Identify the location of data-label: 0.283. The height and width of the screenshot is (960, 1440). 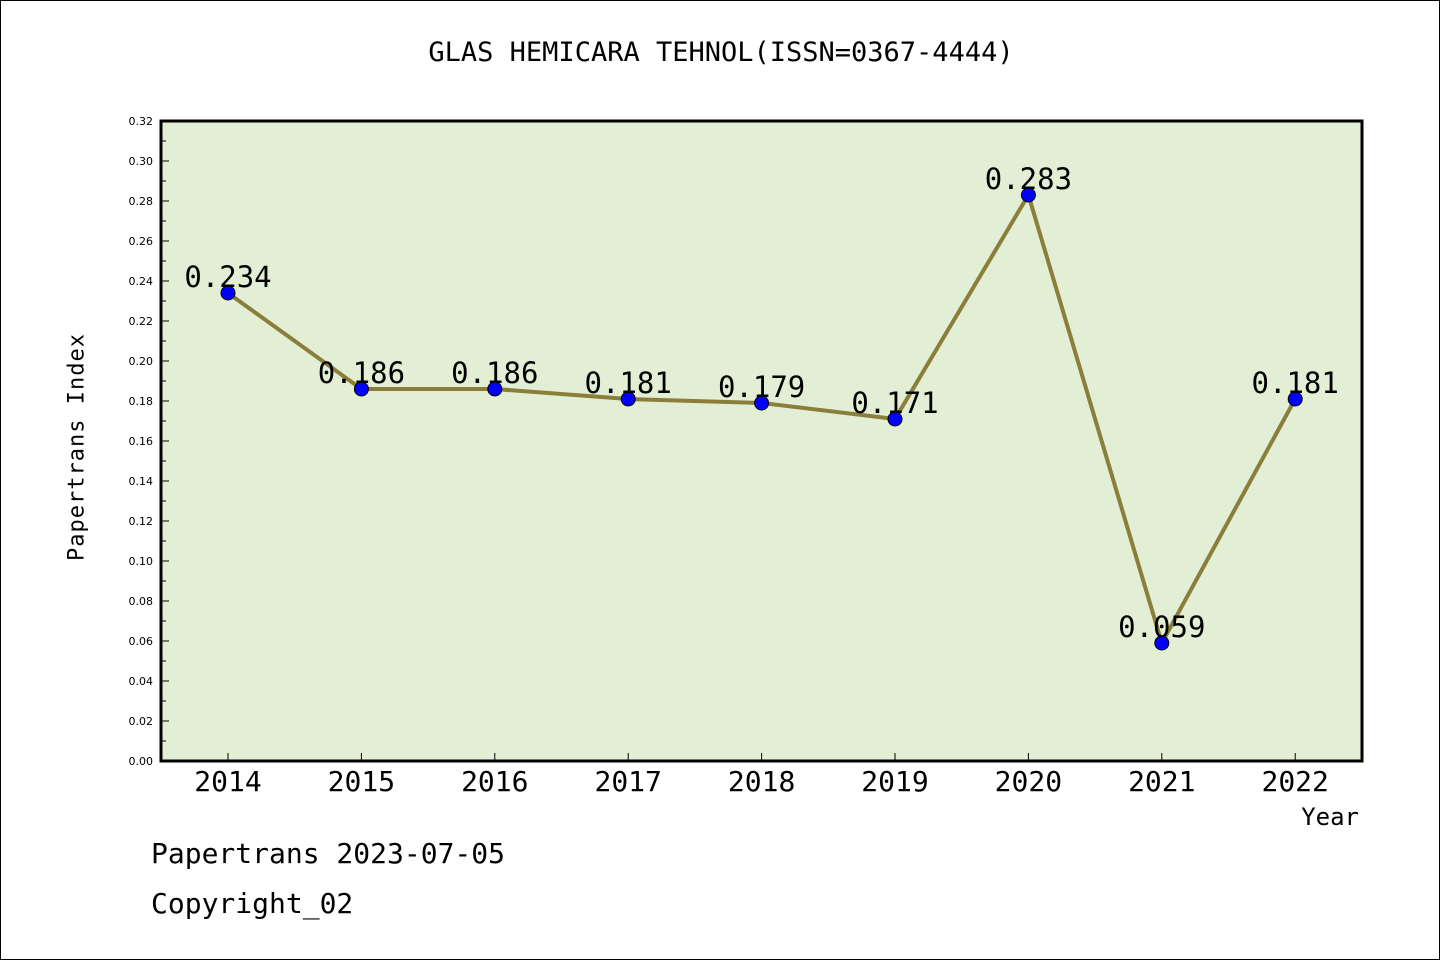
(1028, 179).